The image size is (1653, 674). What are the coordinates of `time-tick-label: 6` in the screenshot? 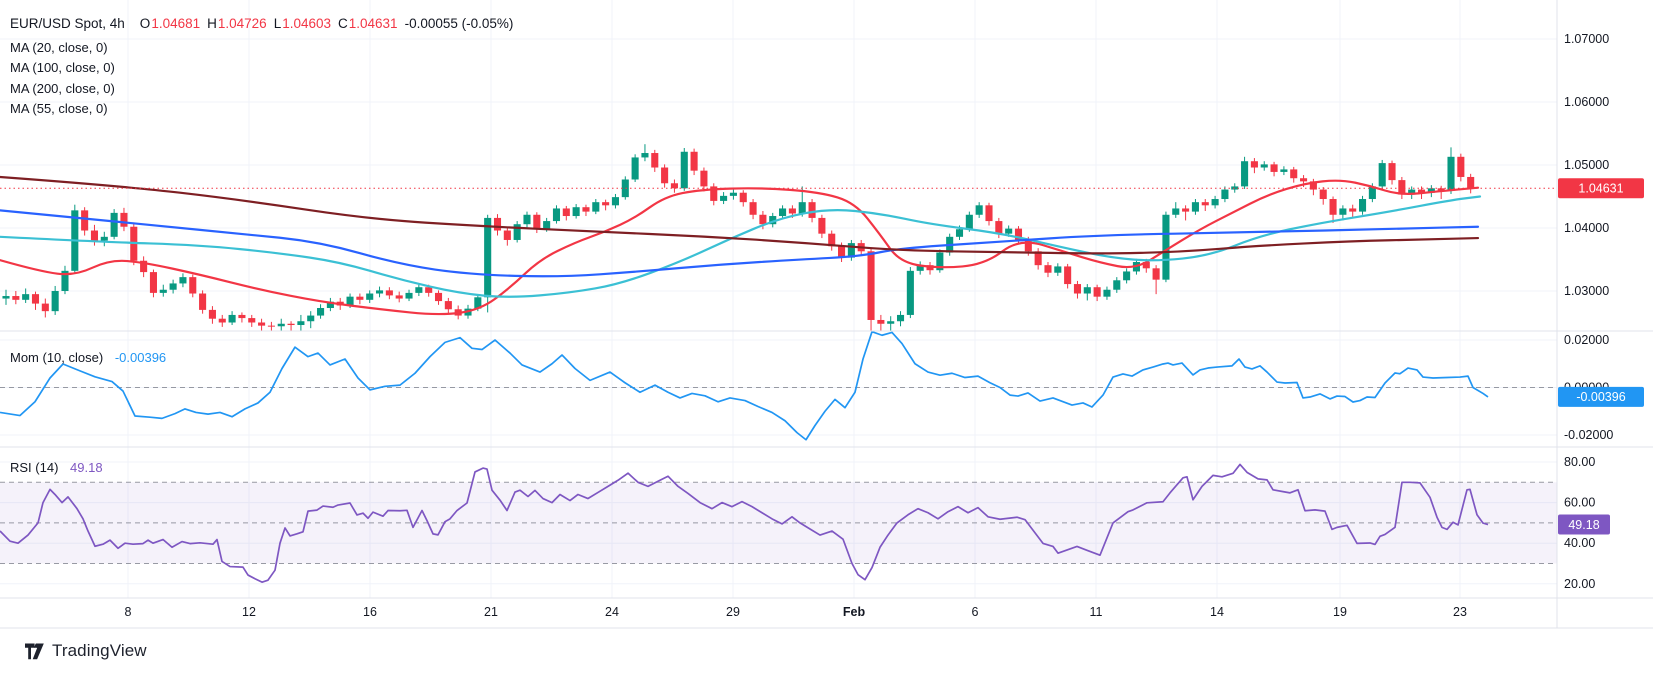 It's located at (975, 612).